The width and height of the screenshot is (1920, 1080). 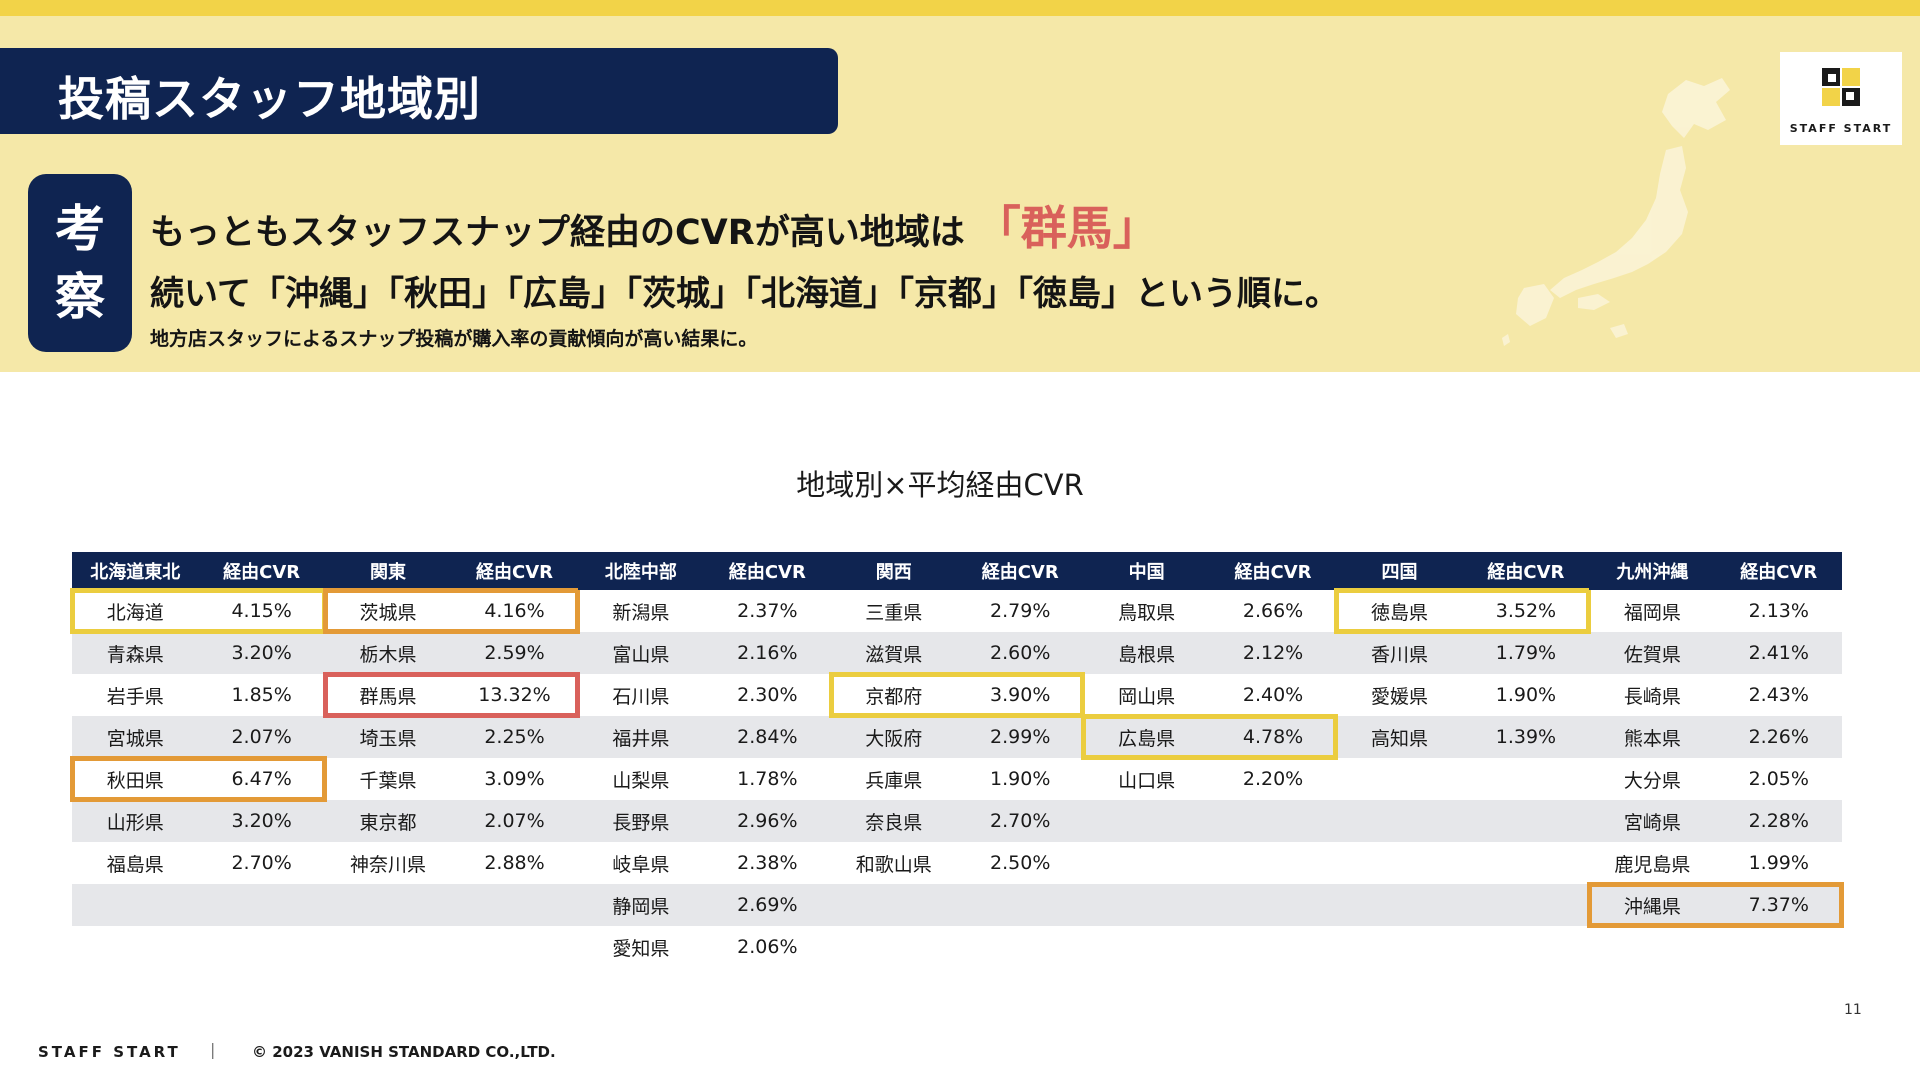 What do you see at coordinates (404, 1052) in the screenshot?
I see `footer-copyright: © 2023 VANISH STANDARD CO.,LTD.` at bounding box center [404, 1052].